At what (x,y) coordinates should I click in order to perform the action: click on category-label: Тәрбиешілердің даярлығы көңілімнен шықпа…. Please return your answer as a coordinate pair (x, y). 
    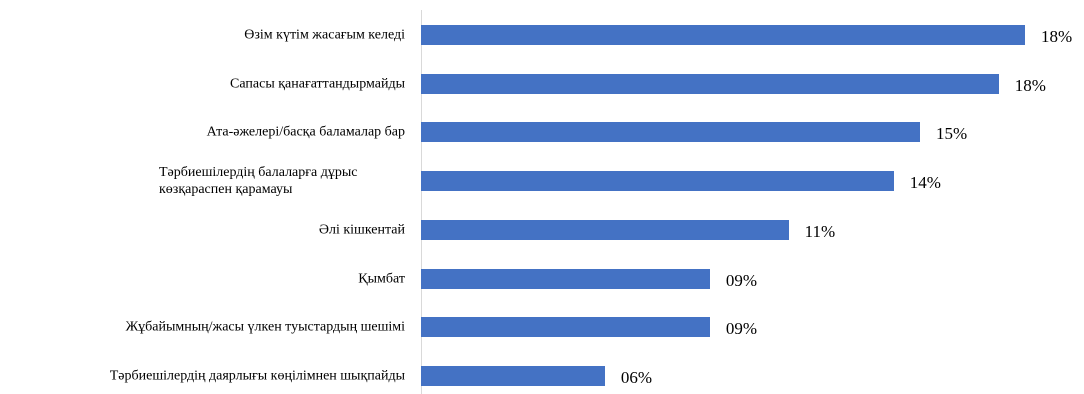
    Looking at the image, I should click on (257, 376).